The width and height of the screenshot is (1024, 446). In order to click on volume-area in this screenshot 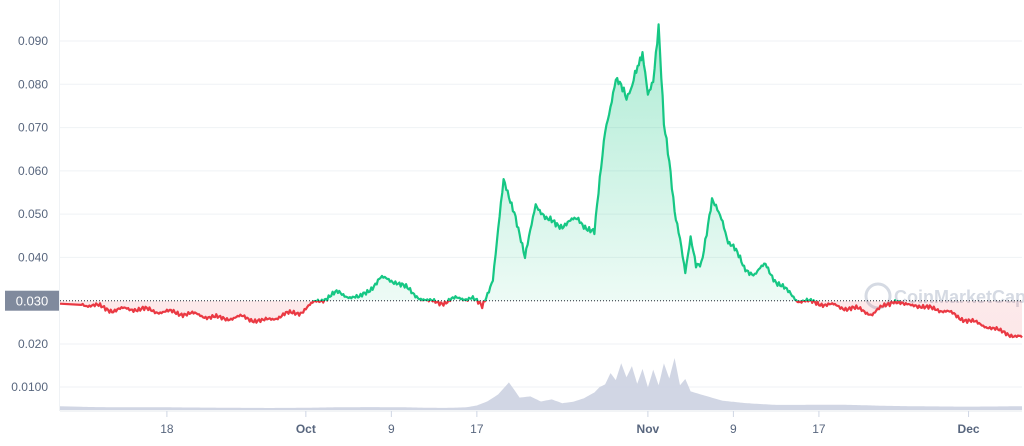, I will do `click(541, 384)`.